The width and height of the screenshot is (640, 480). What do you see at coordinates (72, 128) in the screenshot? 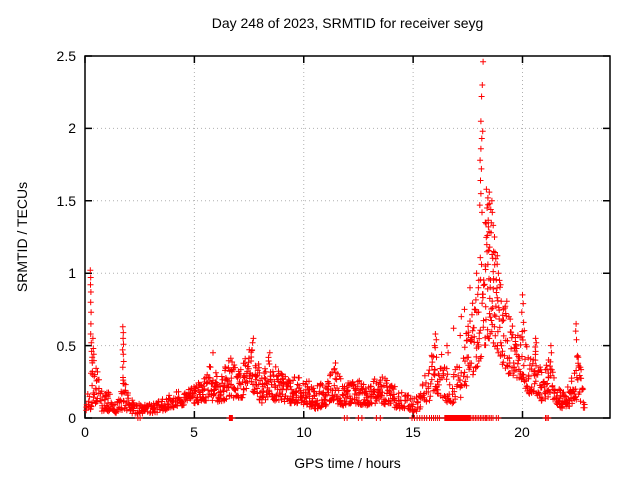
I see `y-tick-label-2: 2` at bounding box center [72, 128].